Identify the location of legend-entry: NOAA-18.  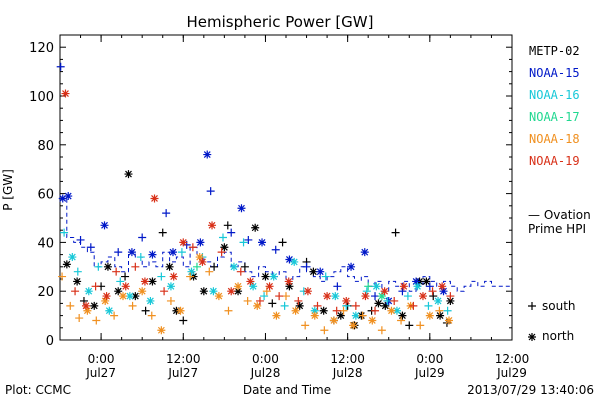
(554, 139).